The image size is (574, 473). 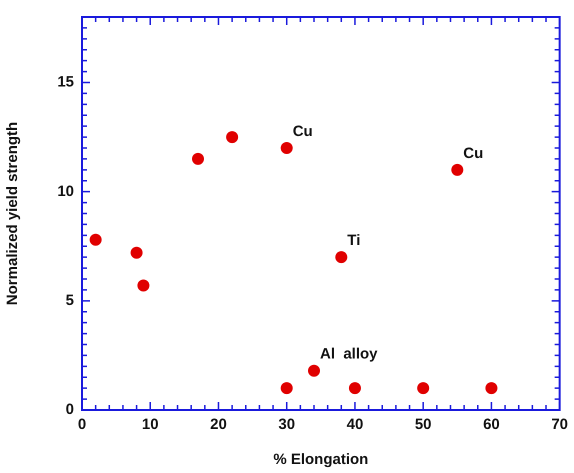 I want to click on annotation: Al alloy, so click(x=349, y=354).